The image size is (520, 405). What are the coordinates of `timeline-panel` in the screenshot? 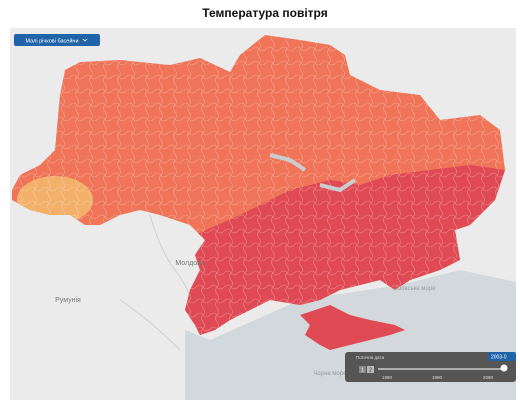 It's located at (430, 367).